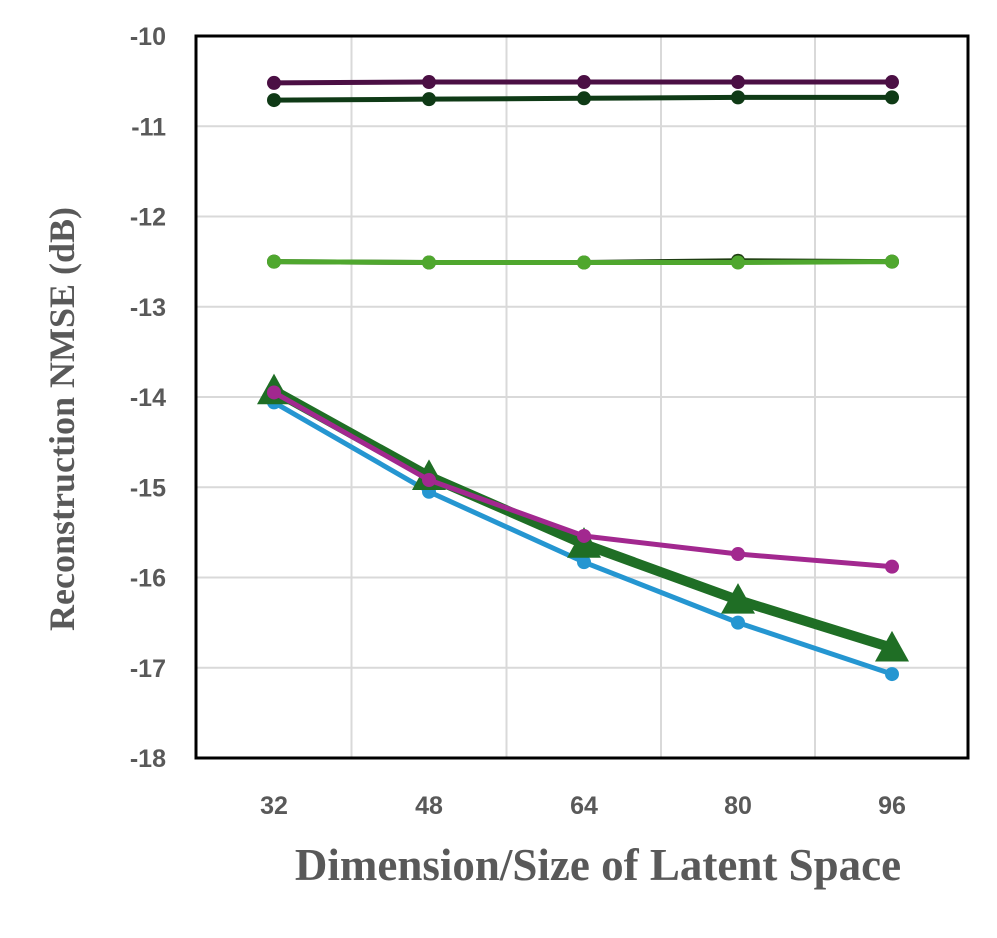 This screenshot has width=997, height=938. What do you see at coordinates (274, 806) in the screenshot?
I see `x-tick-label: 32` at bounding box center [274, 806].